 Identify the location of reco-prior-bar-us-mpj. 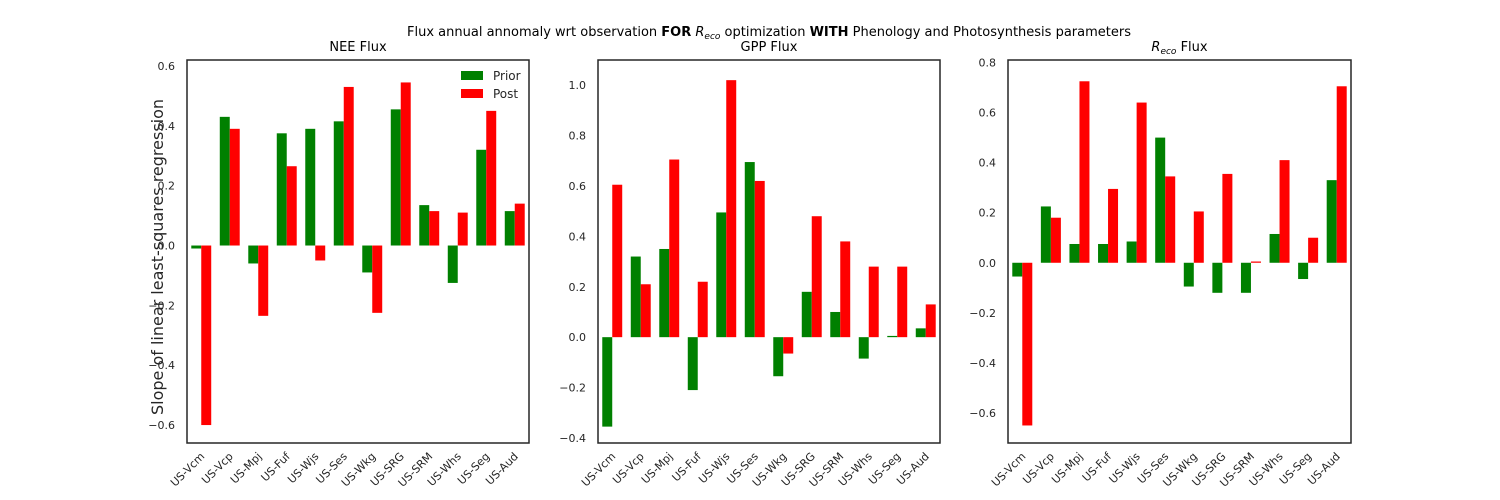
(1074, 253).